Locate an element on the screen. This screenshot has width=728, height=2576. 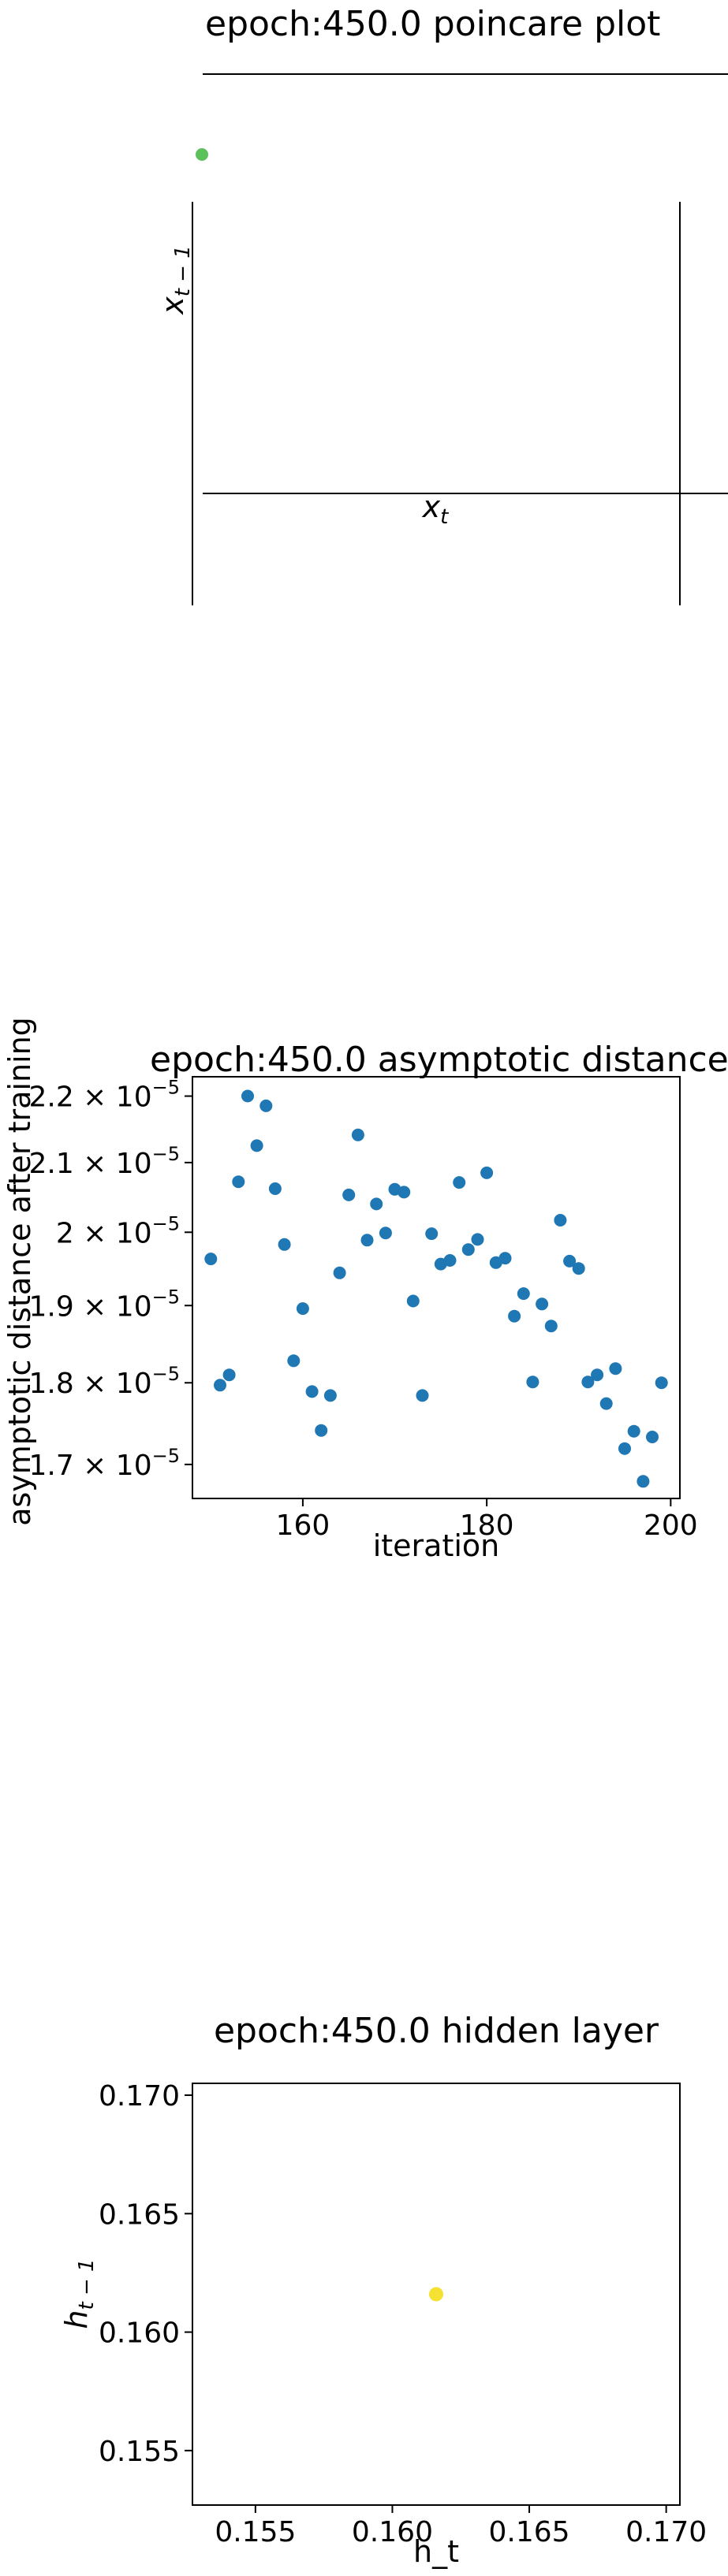
x-tick-label: 0.155 is located at coordinates (255, 2532).